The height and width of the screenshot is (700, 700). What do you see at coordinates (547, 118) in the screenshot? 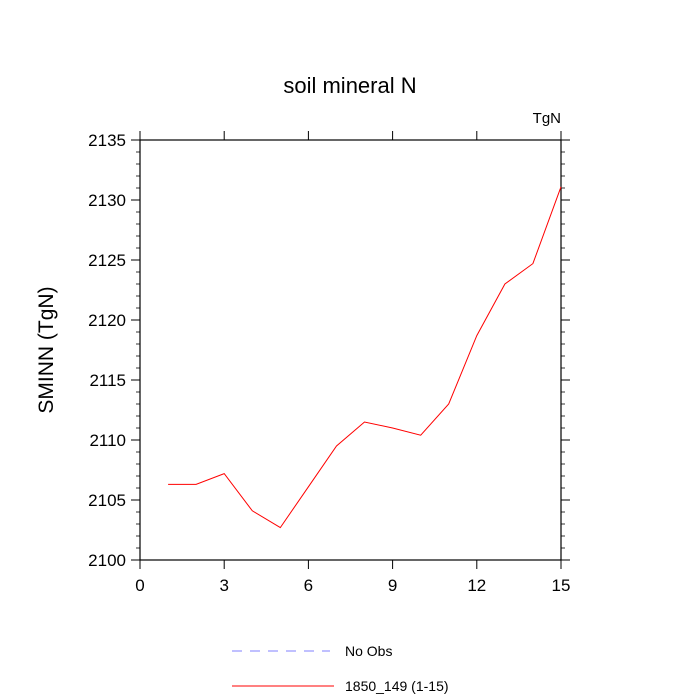
I see `units-label: TgN` at bounding box center [547, 118].